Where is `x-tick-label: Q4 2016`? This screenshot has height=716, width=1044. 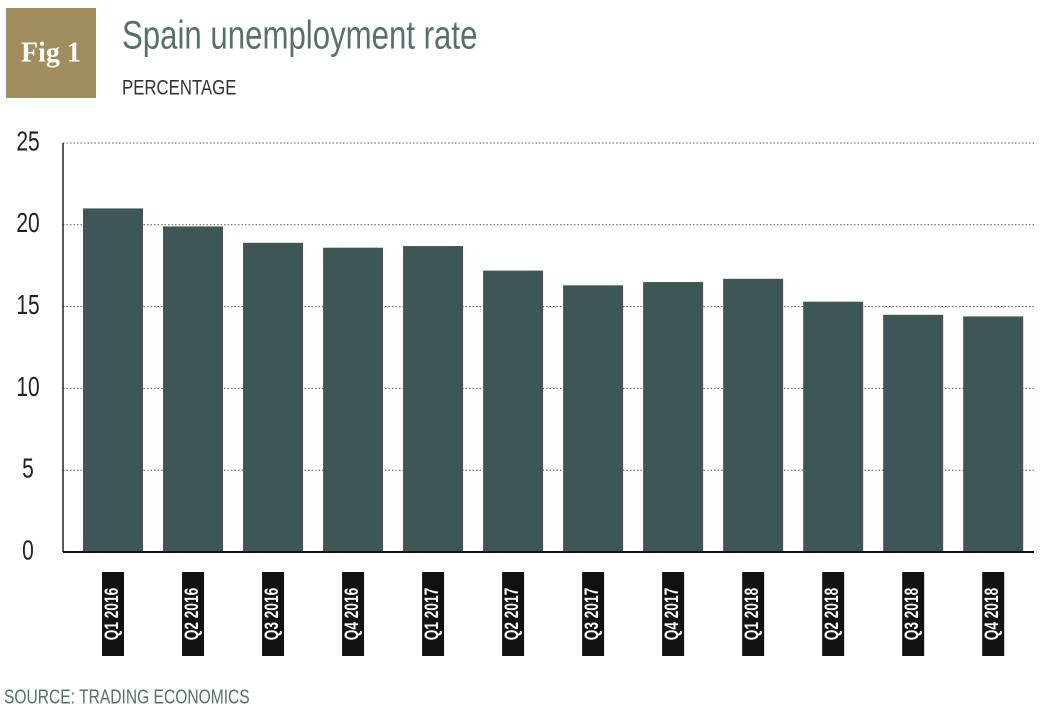
x-tick-label: Q4 2016 is located at coordinates (352, 614).